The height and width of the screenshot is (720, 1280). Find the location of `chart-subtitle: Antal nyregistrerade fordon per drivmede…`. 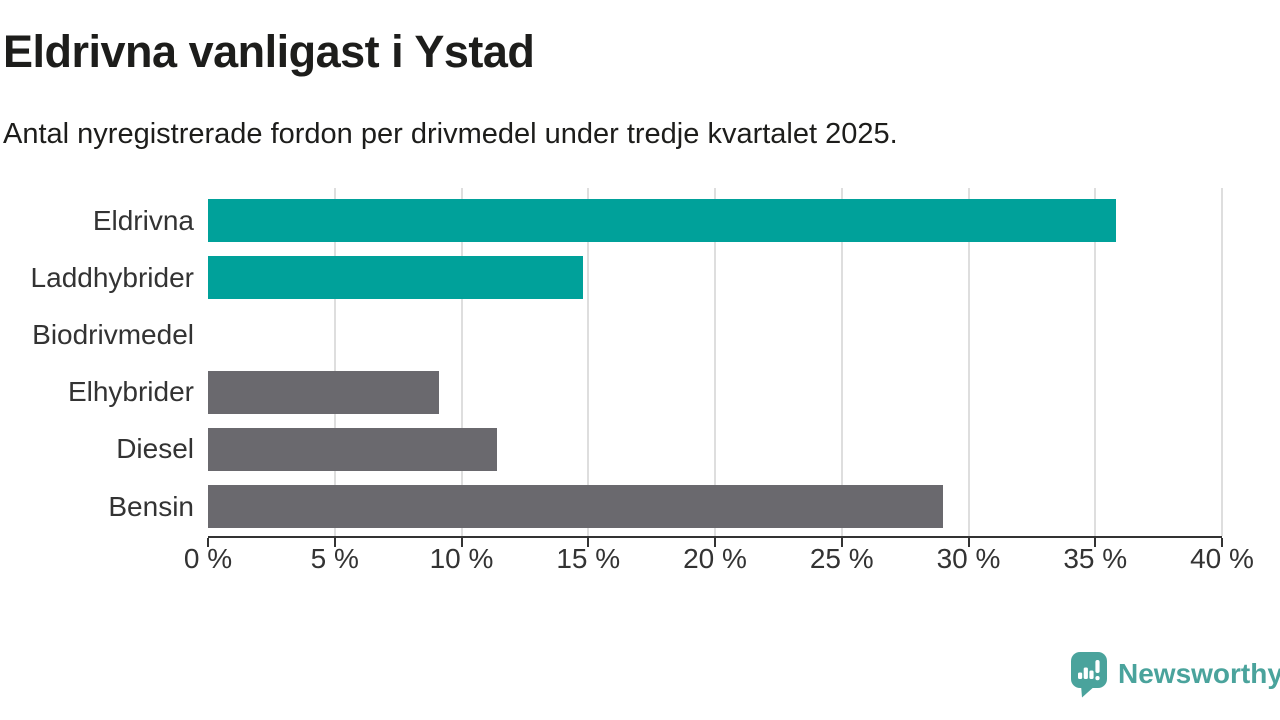

chart-subtitle: Antal nyregistrerade fordon per drivmede… is located at coordinates (450, 134).